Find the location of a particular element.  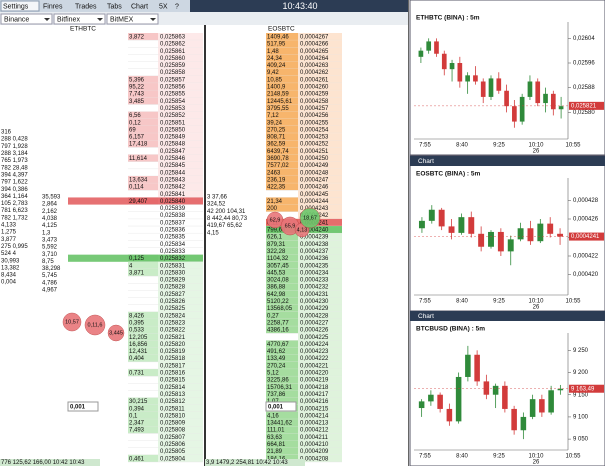

price: 0,025848 is located at coordinates (173, 145).